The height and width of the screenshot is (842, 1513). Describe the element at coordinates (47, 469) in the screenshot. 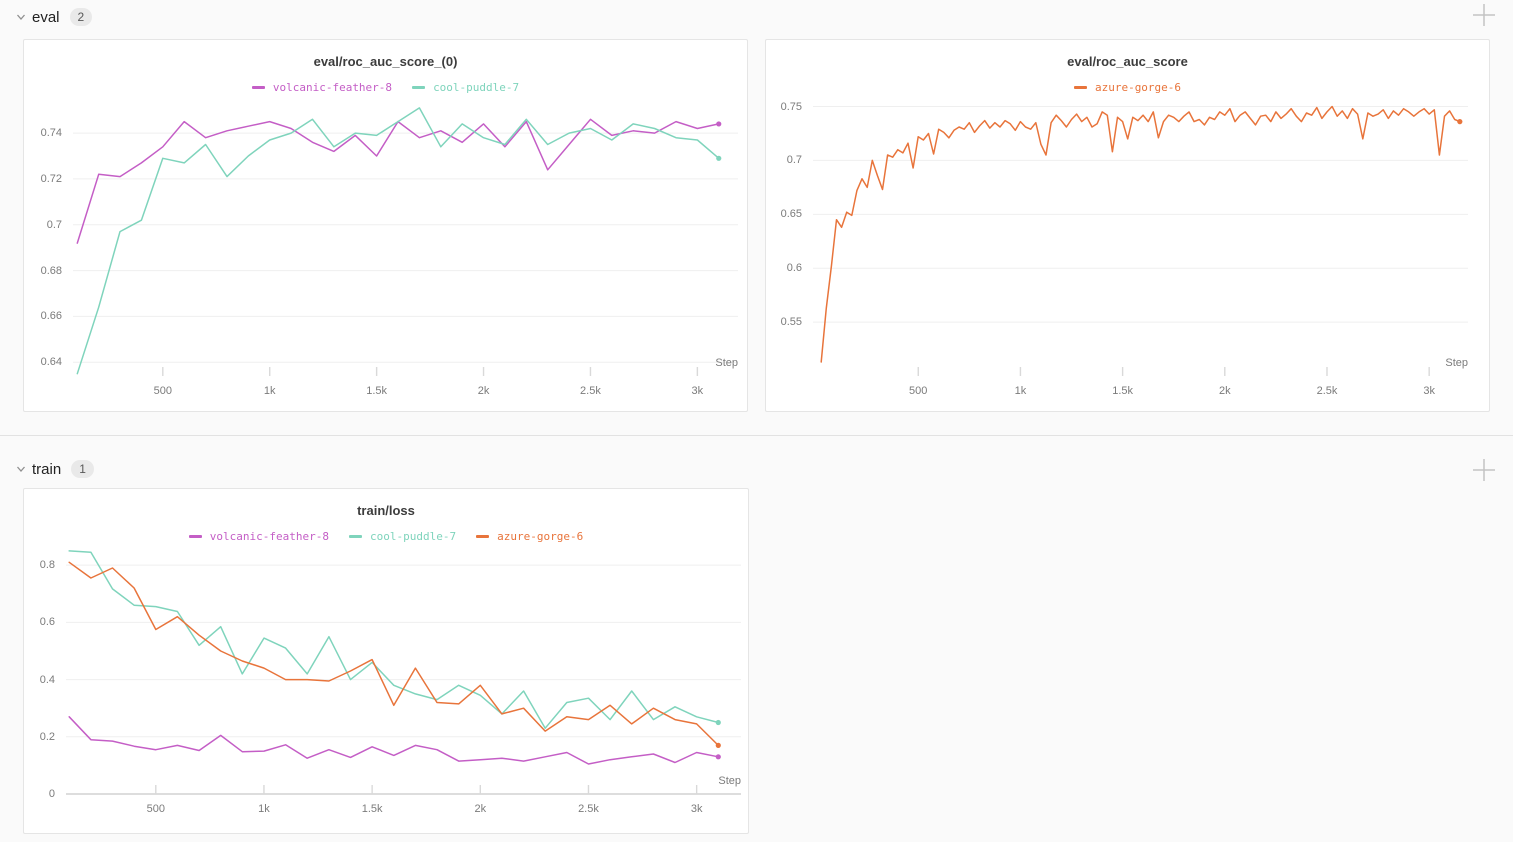

I see `section-title-train: train` at that location.